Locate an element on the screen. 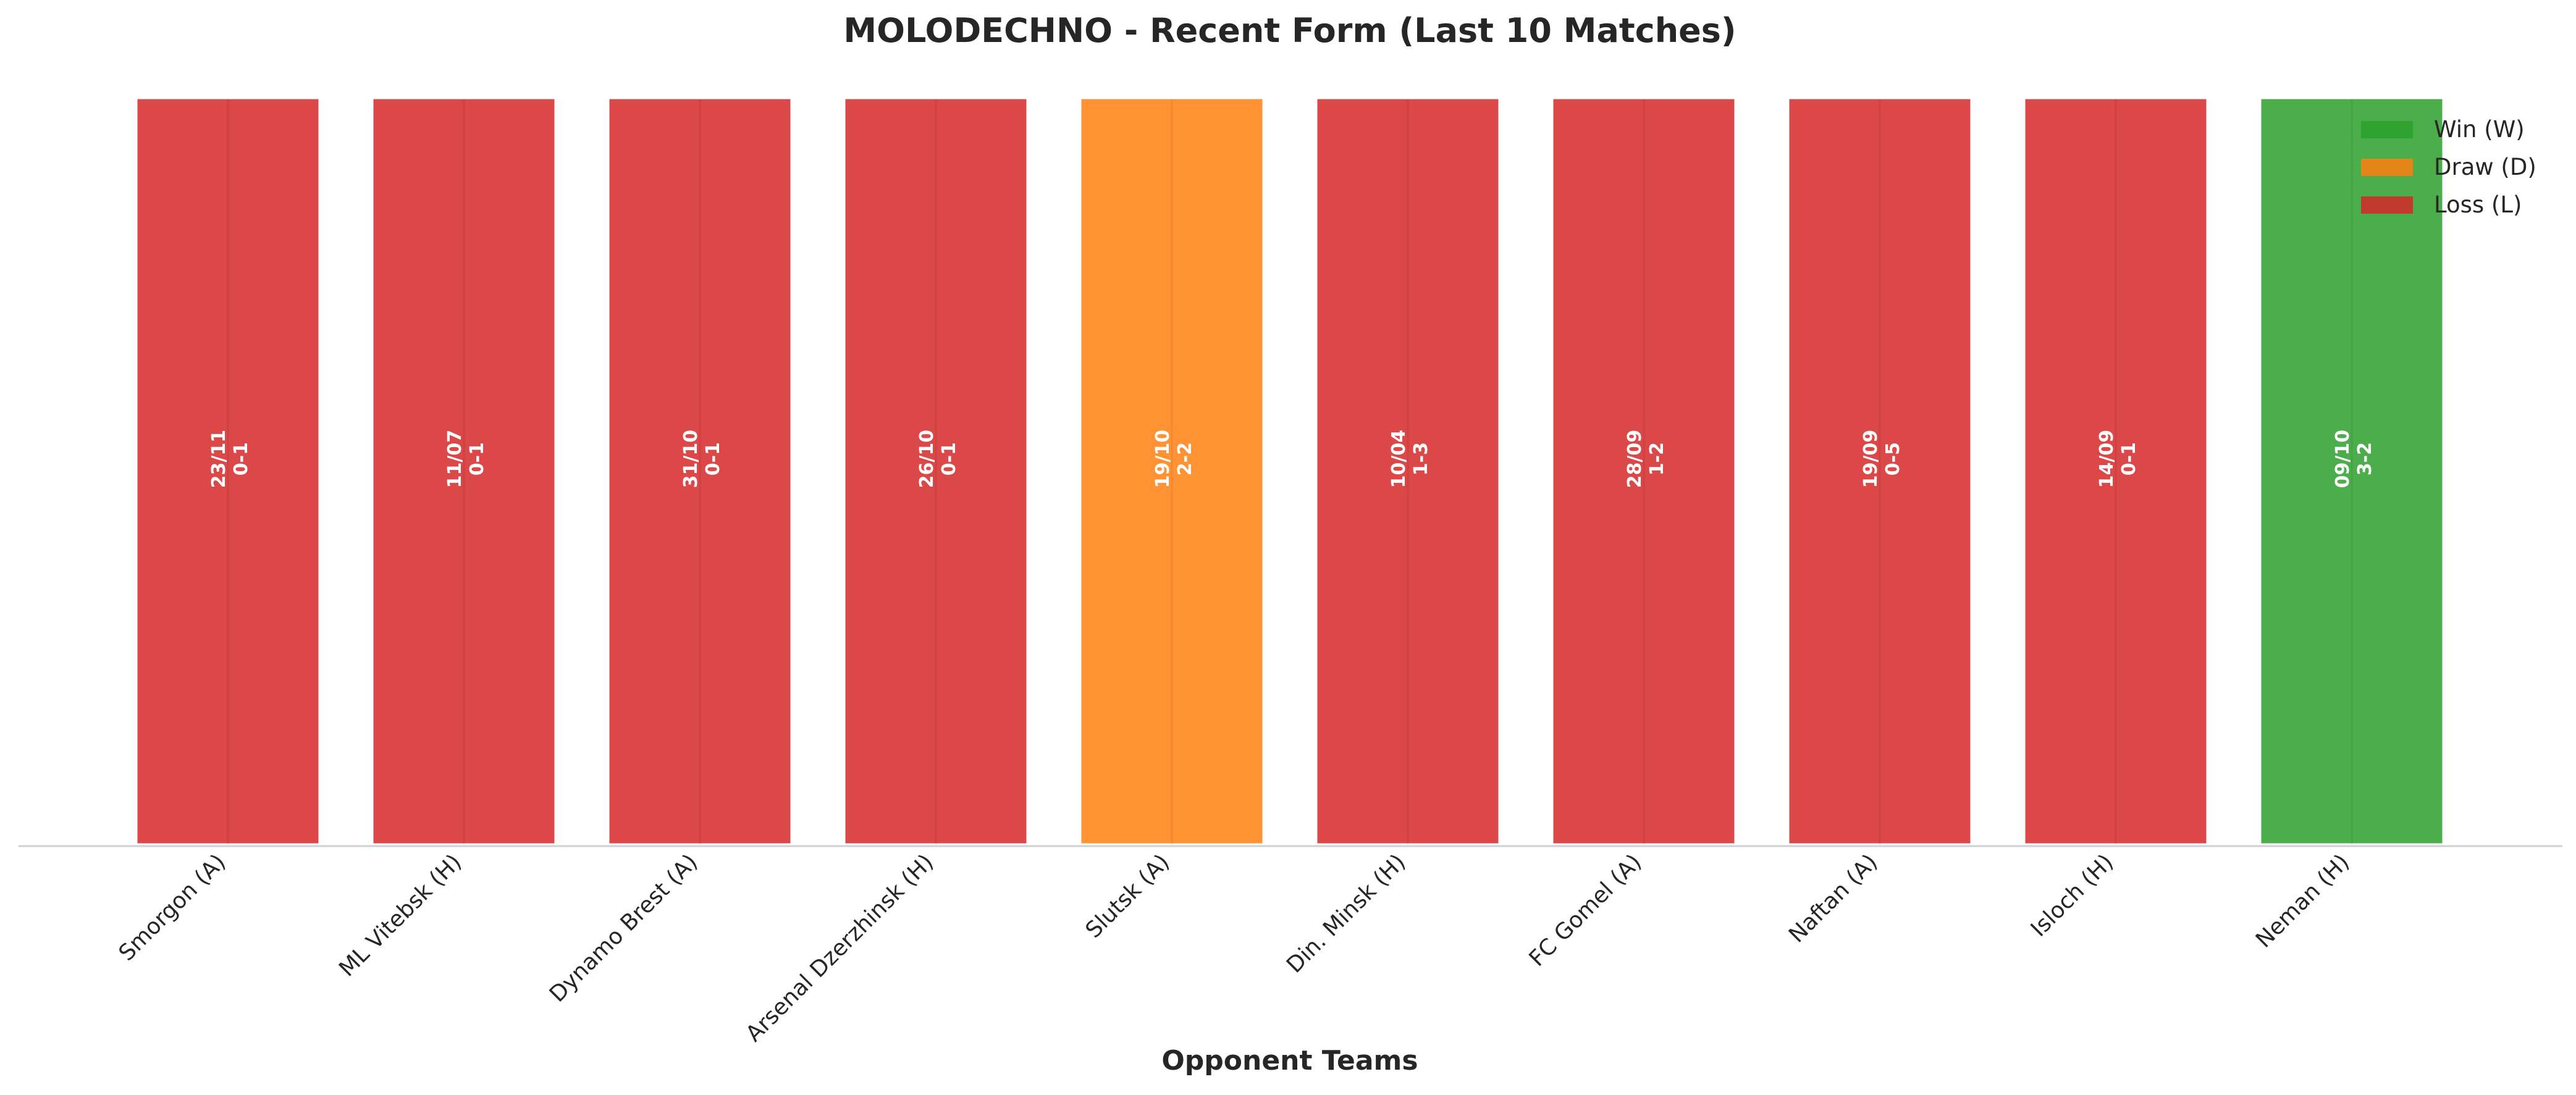  bar-label-8: 14/090-1 is located at coordinates (2118, 459).